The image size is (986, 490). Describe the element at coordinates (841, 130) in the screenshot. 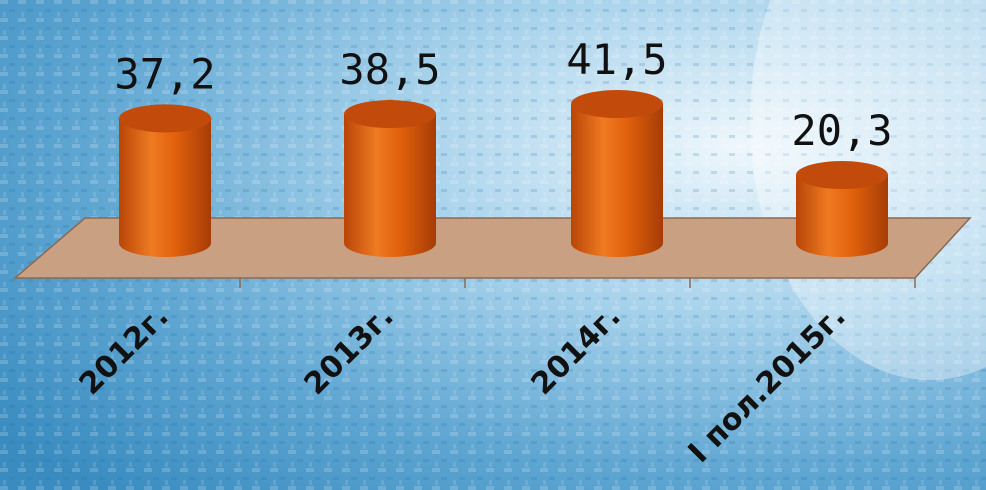

I see `value-label: 20,3` at that location.